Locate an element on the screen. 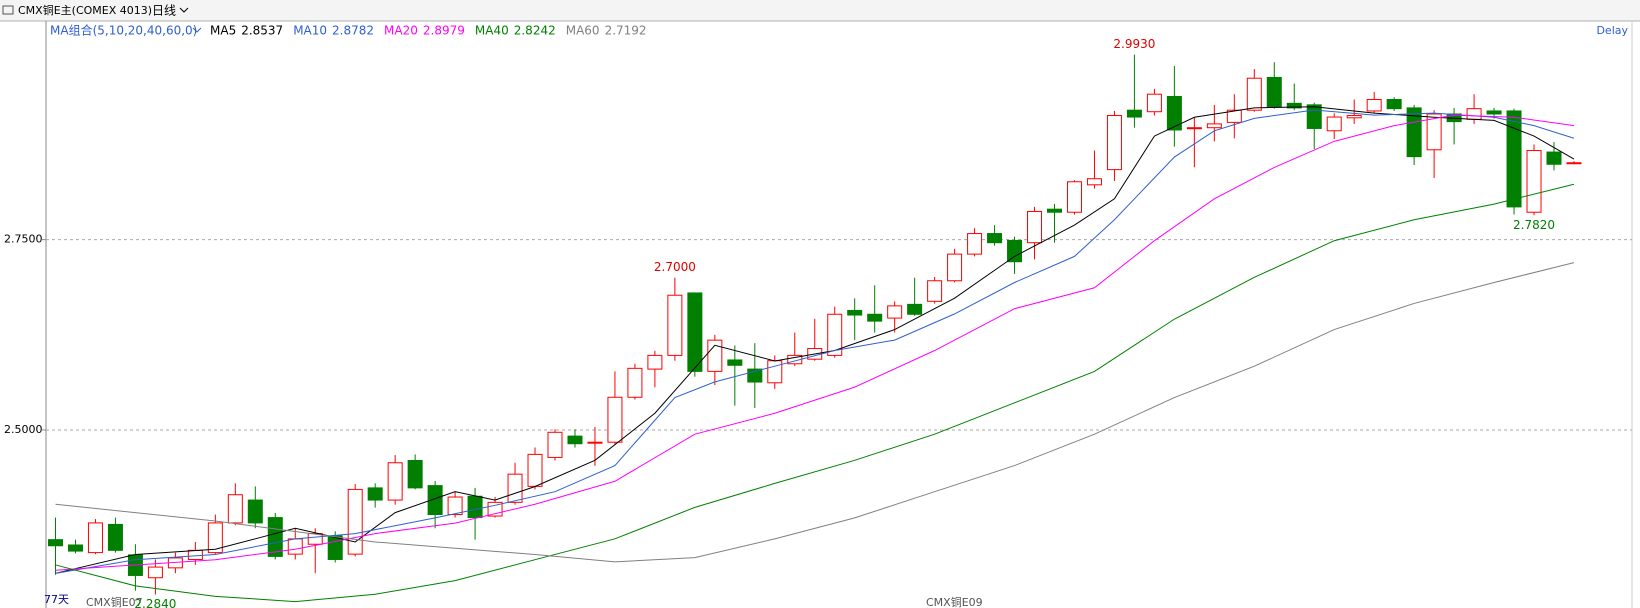 This screenshot has height=608, width=1640. y-tick-label: 2.5000 is located at coordinates (23, 429).